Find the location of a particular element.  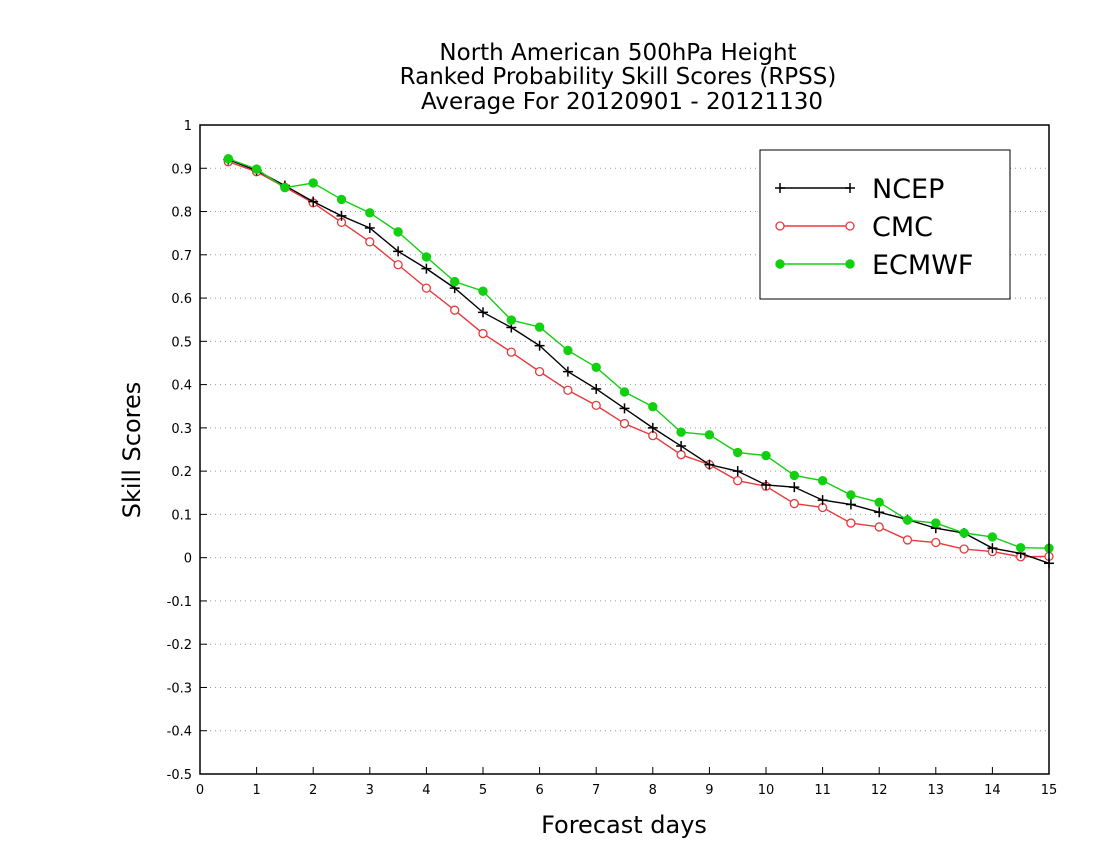

x-axis-label: Forecast days is located at coordinates (624, 825).